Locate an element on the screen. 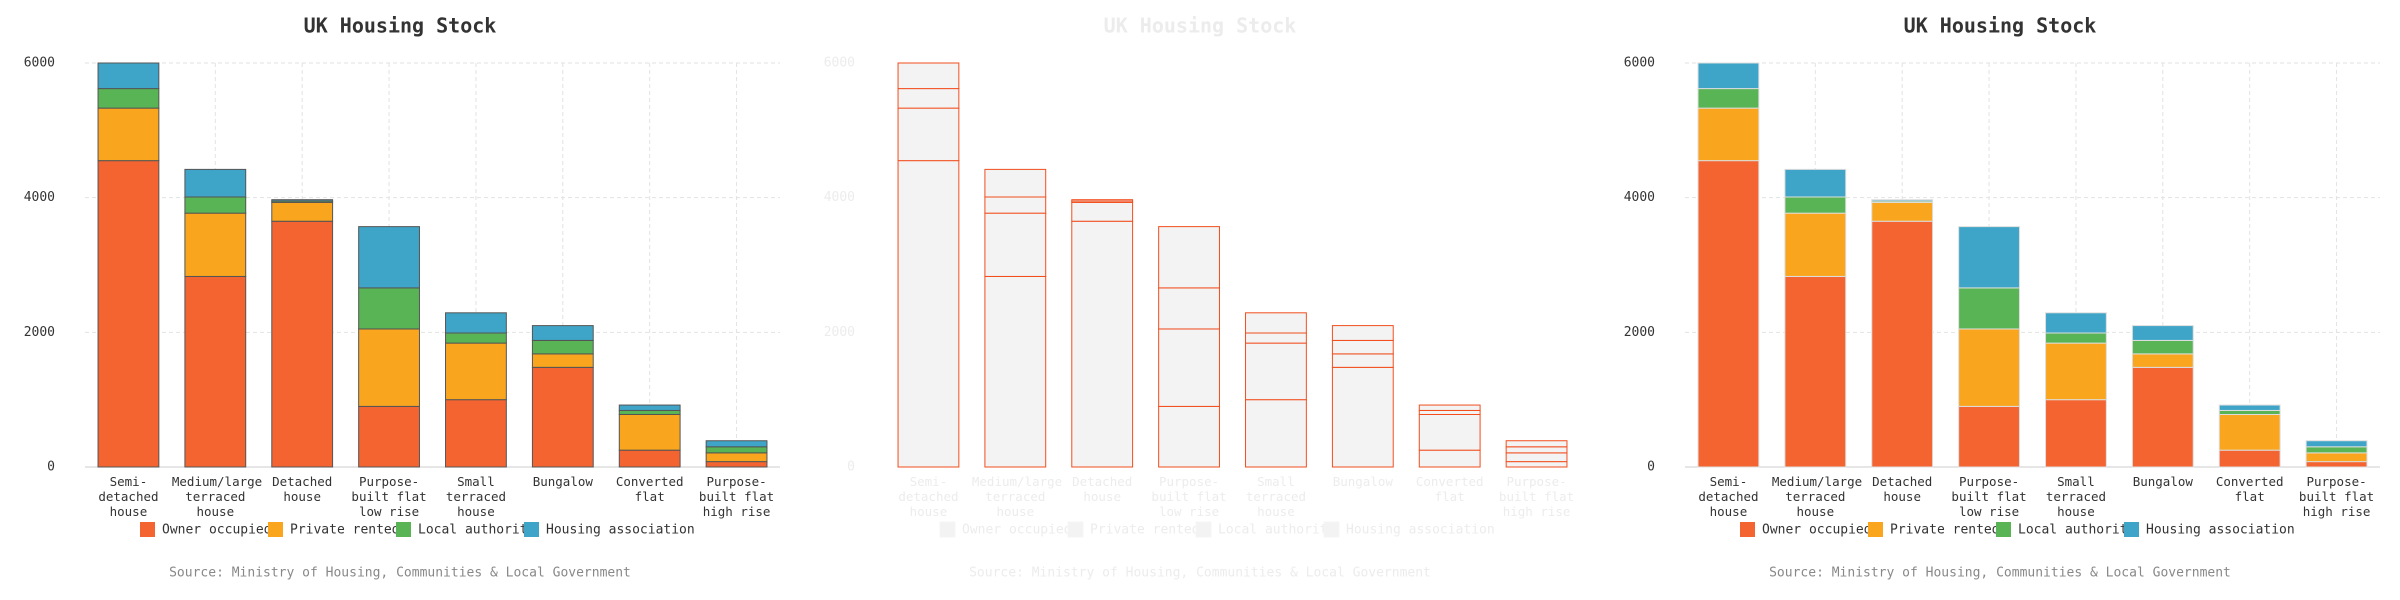 Image resolution: width=2400 pixels, height=600 pixels. legend-label: Private rented is located at coordinates (345, 530).